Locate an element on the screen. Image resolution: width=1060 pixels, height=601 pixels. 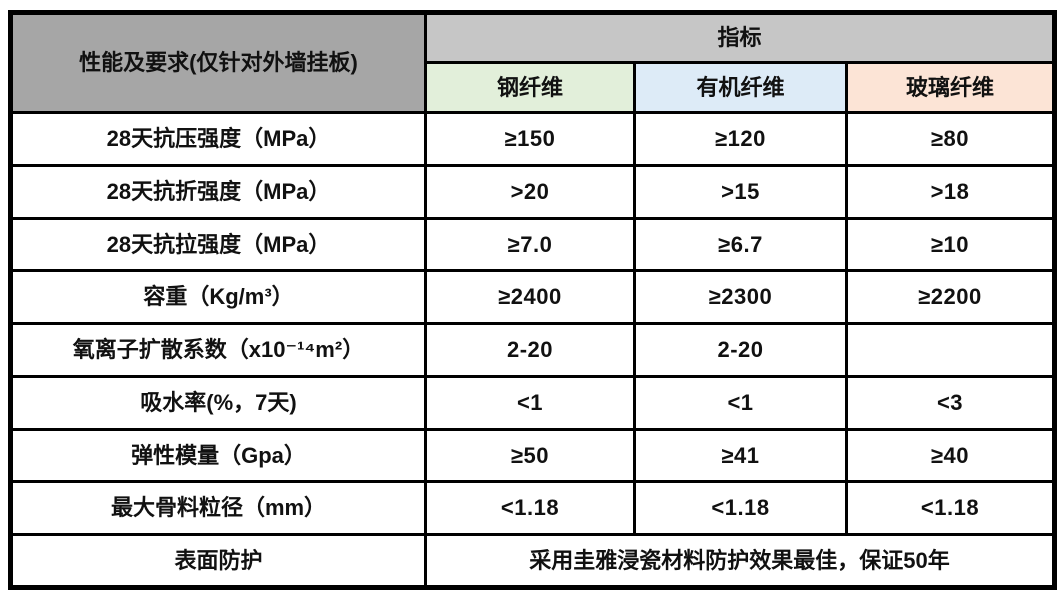
row-label: 弹性模量（Gpa） is located at coordinates (218, 455).